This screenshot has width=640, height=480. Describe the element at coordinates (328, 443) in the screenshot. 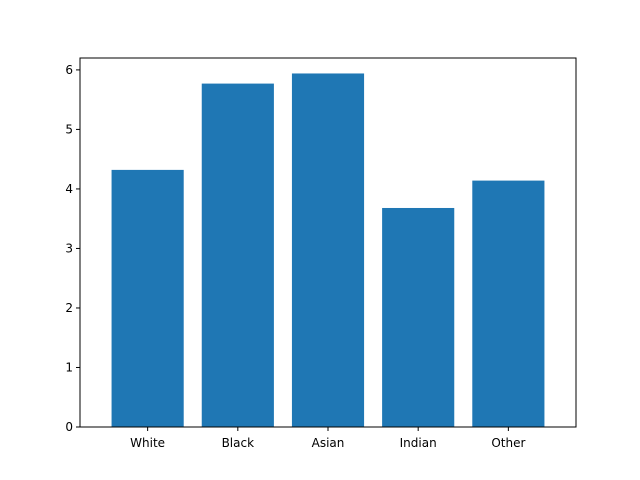

I see `x-tick-label-asian: Asian` at that location.